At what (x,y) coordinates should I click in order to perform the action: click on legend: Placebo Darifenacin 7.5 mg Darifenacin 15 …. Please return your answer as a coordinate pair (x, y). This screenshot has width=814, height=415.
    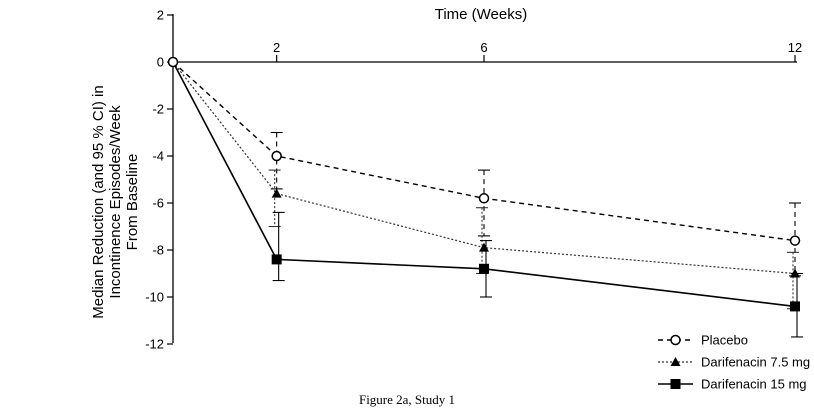
    Looking at the image, I should click on (734, 362).